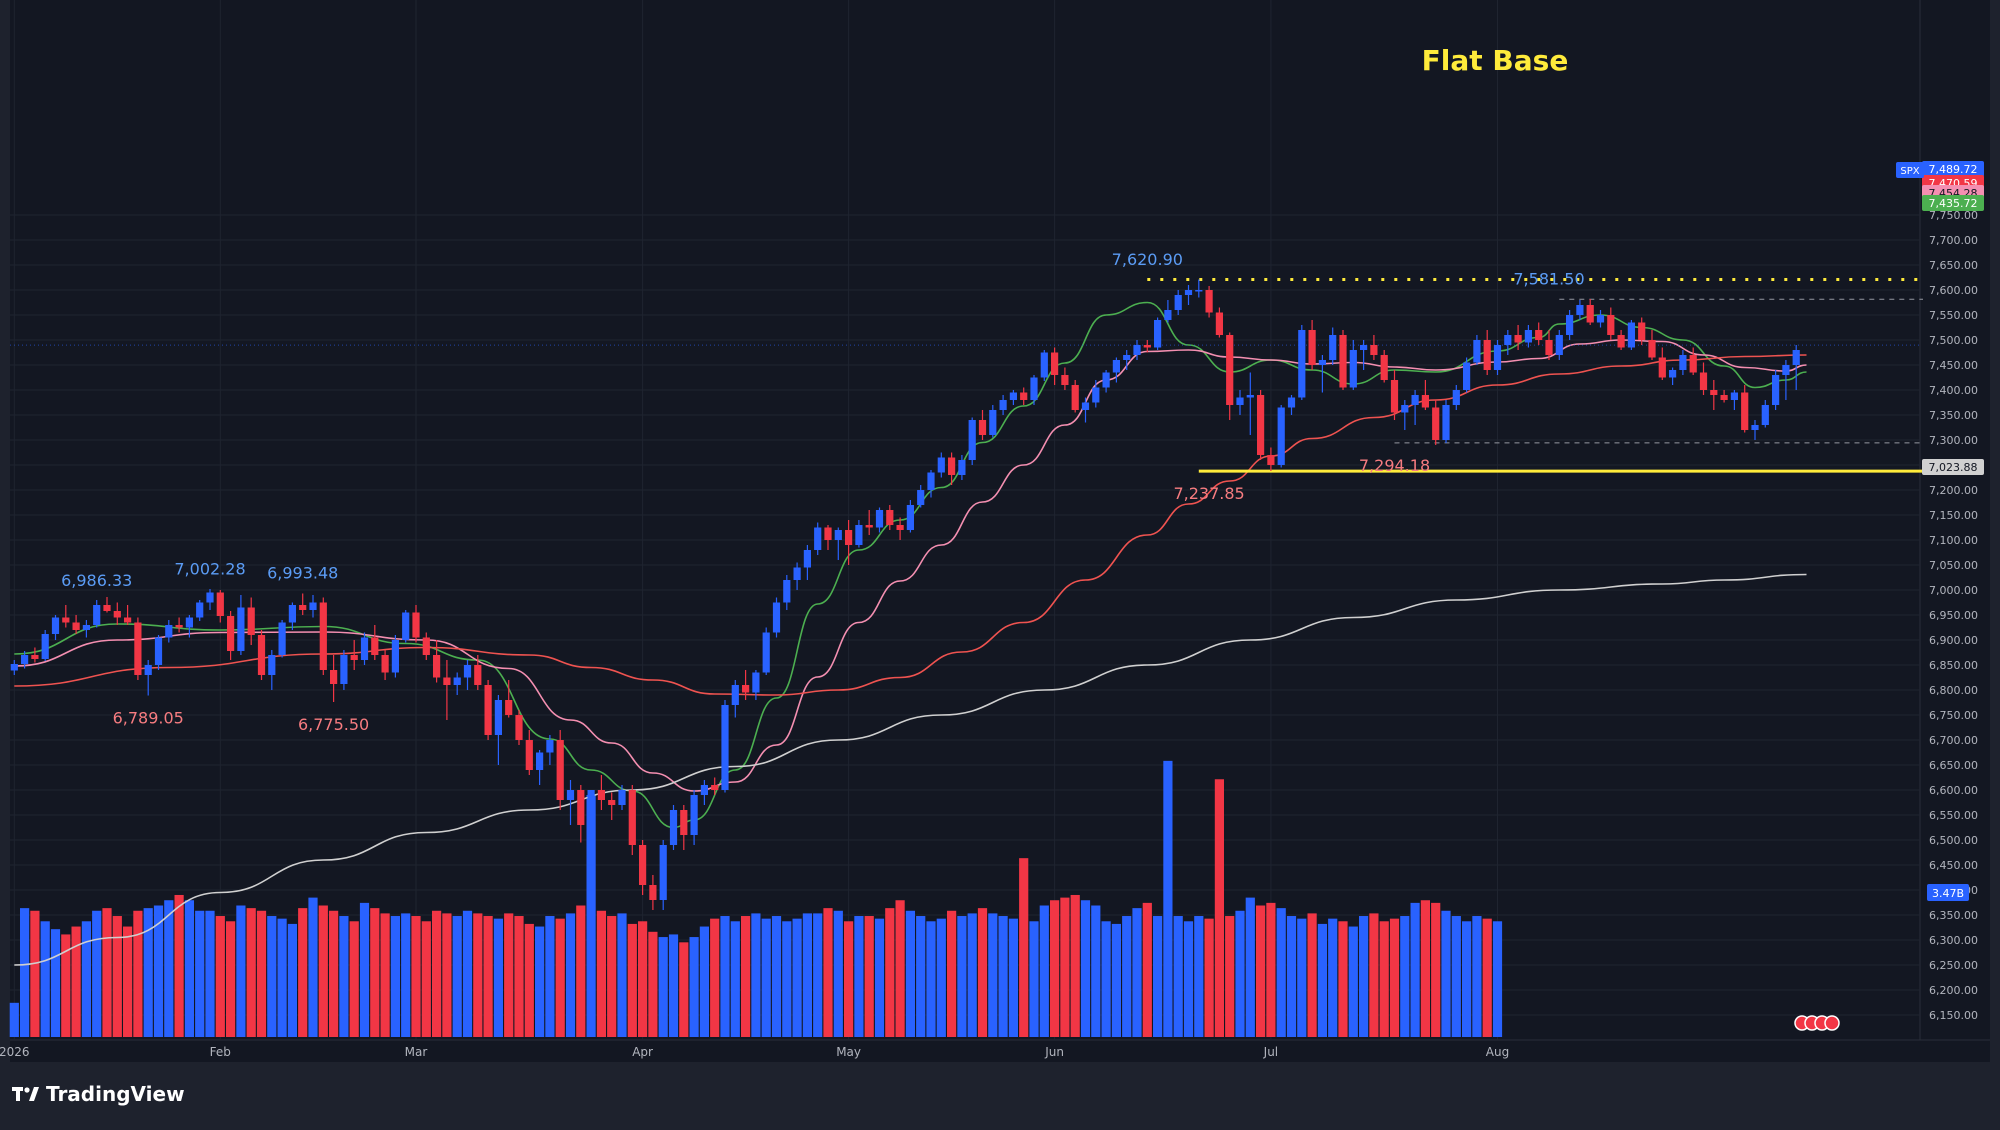  Describe the element at coordinates (642, 1052) in the screenshot. I see `x-tick-label: Apr` at that location.